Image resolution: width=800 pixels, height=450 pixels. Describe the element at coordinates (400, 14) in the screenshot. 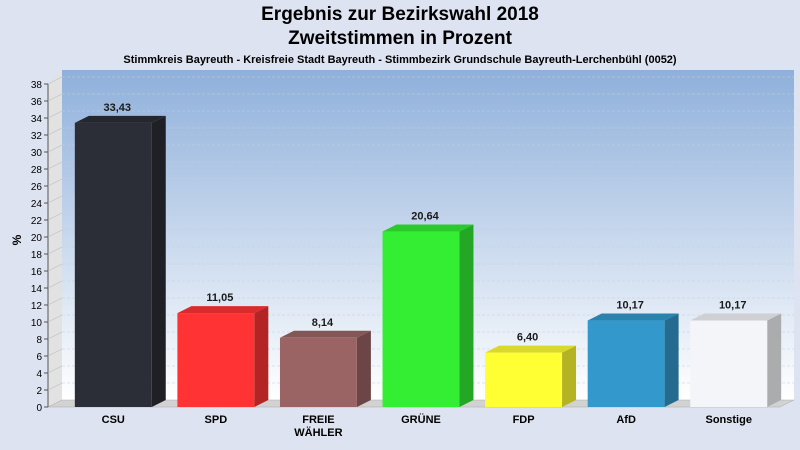

I see `chart-title: Ergebnis zur Bezirkswahl 2018` at that location.